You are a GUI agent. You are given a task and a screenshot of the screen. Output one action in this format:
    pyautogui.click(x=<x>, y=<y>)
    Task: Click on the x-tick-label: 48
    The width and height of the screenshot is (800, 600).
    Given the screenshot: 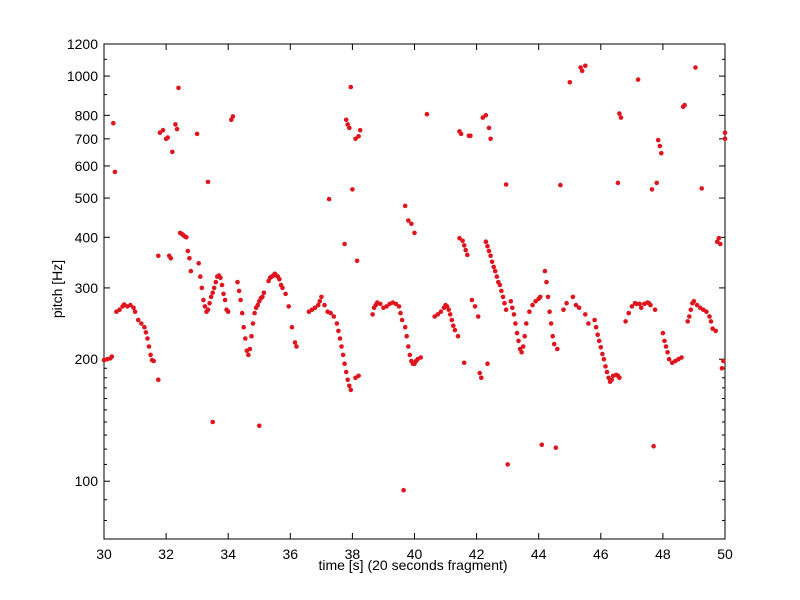 What is the action you would take?
    pyautogui.click(x=663, y=554)
    